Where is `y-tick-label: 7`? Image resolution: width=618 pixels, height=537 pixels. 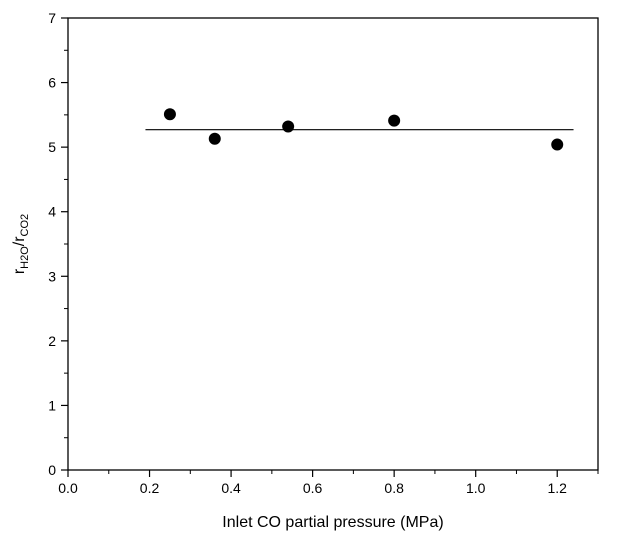
y-tick-label: 7 is located at coordinates (52, 18).